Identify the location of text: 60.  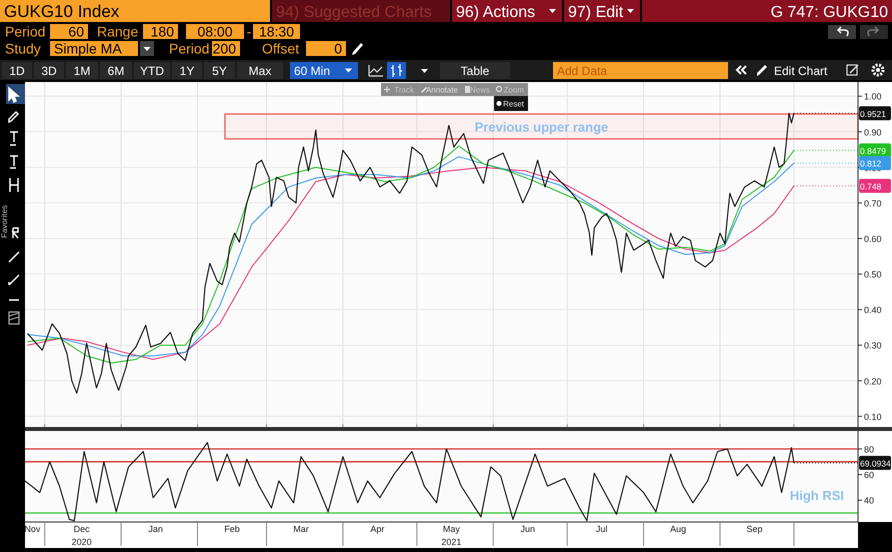
(76, 32).